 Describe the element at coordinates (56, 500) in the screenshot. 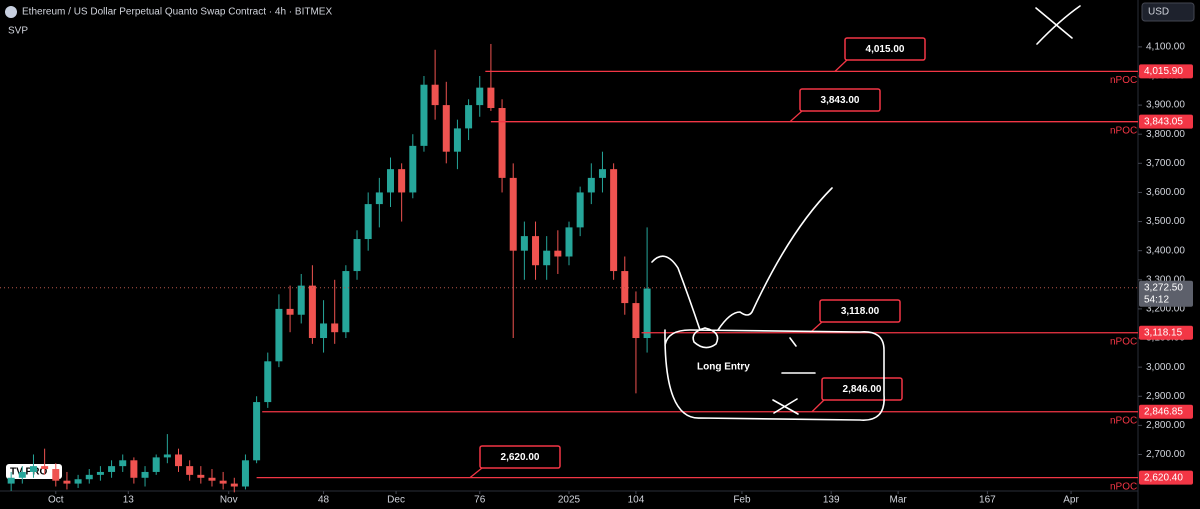

I see `x-tick-label: Oct` at that location.